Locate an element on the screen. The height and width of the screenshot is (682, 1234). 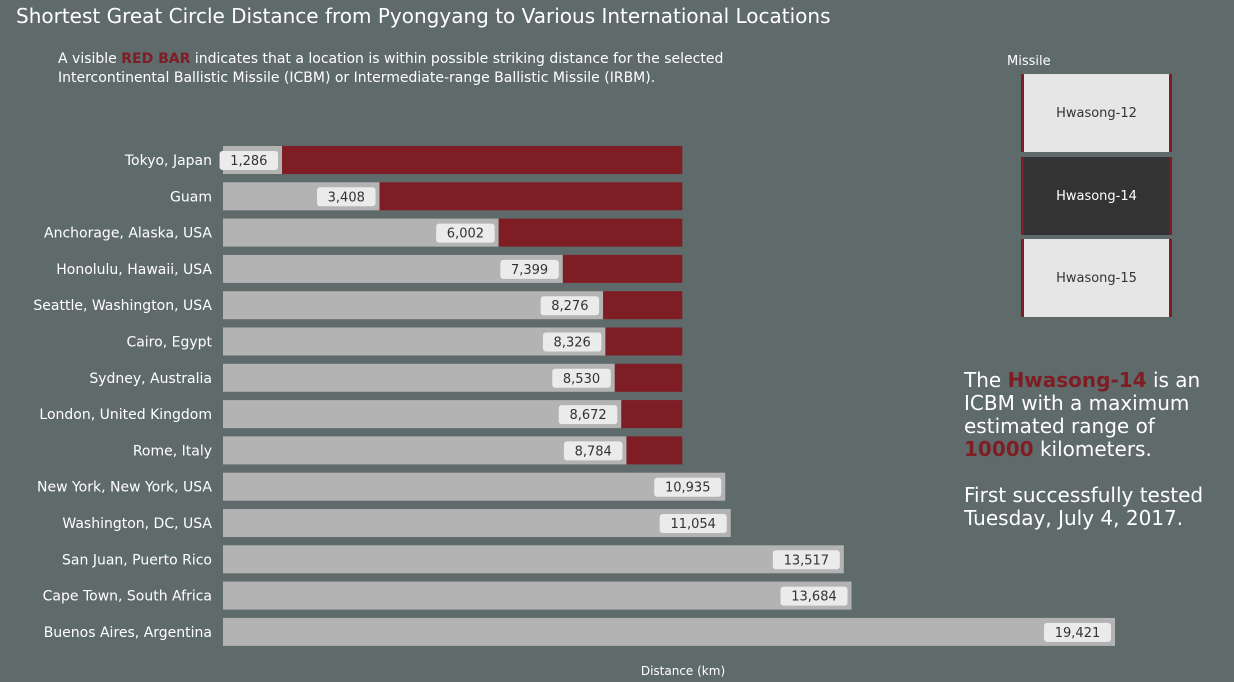
data-label: 8,326 is located at coordinates (572, 343).